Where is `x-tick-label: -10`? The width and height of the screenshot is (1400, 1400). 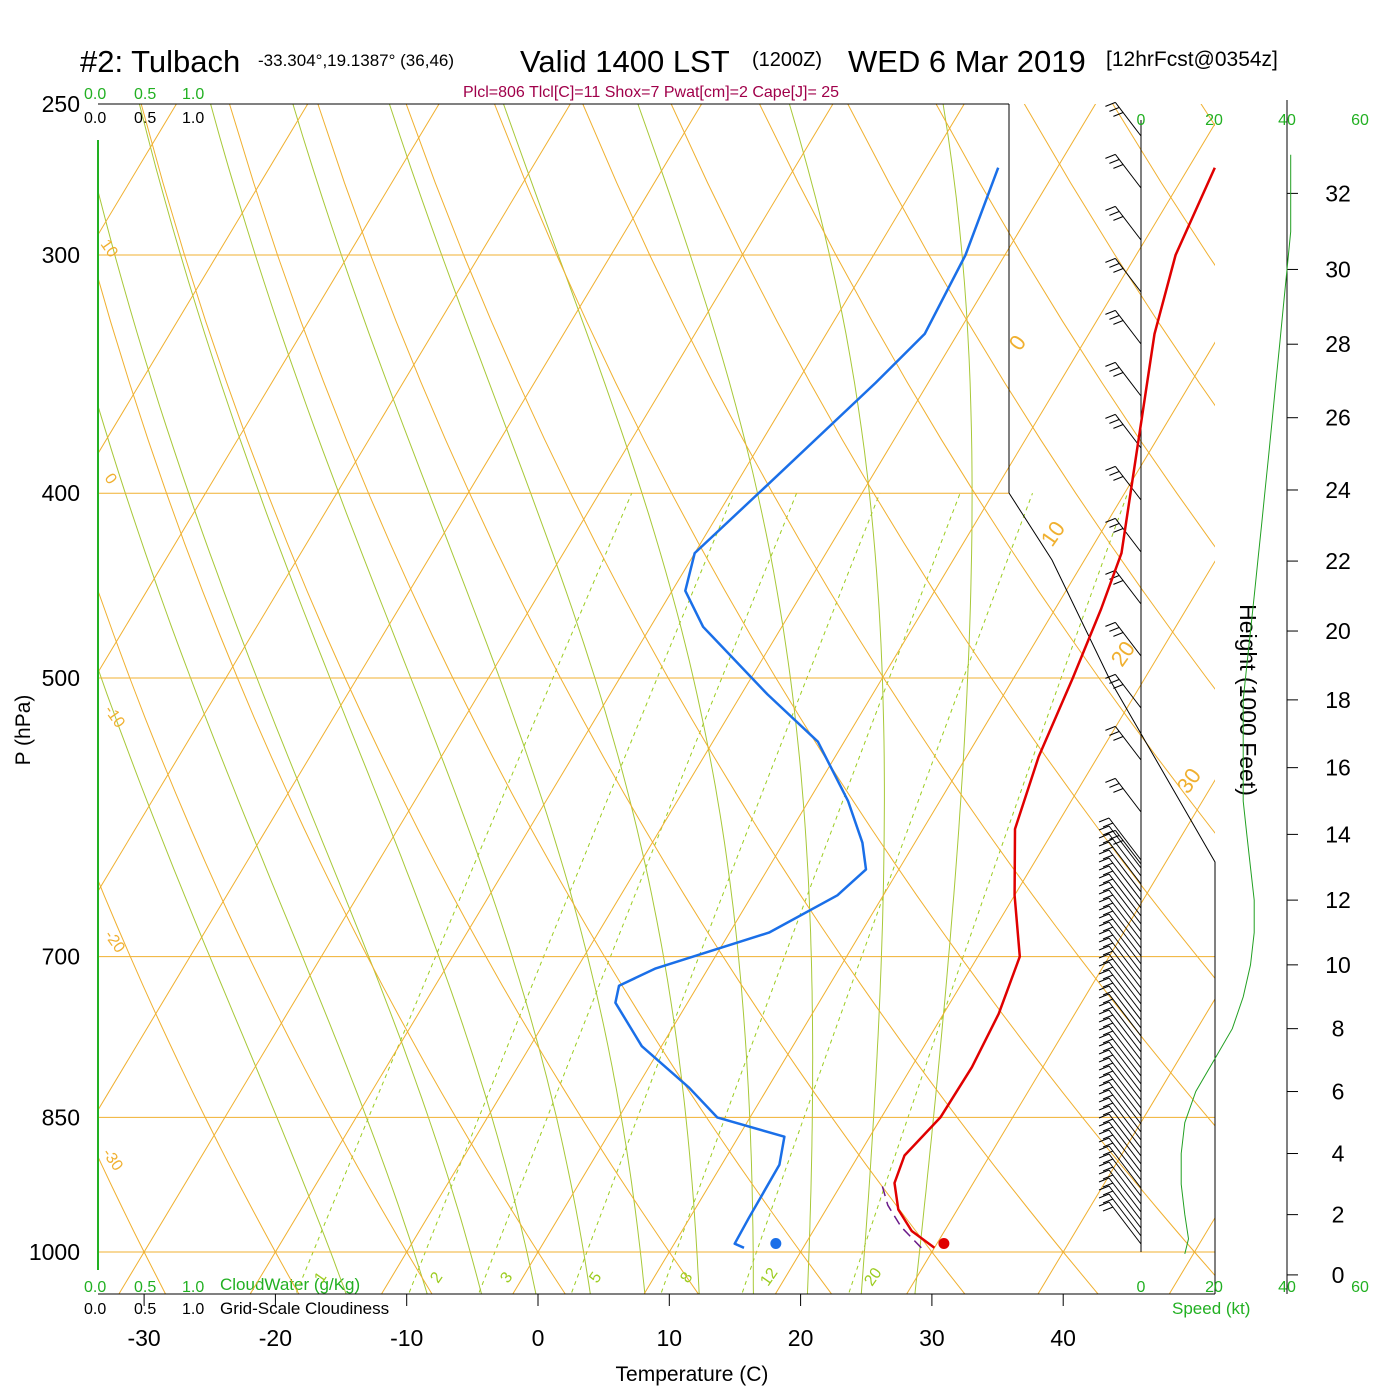
x-tick-label: -10 is located at coordinates (406, 1338).